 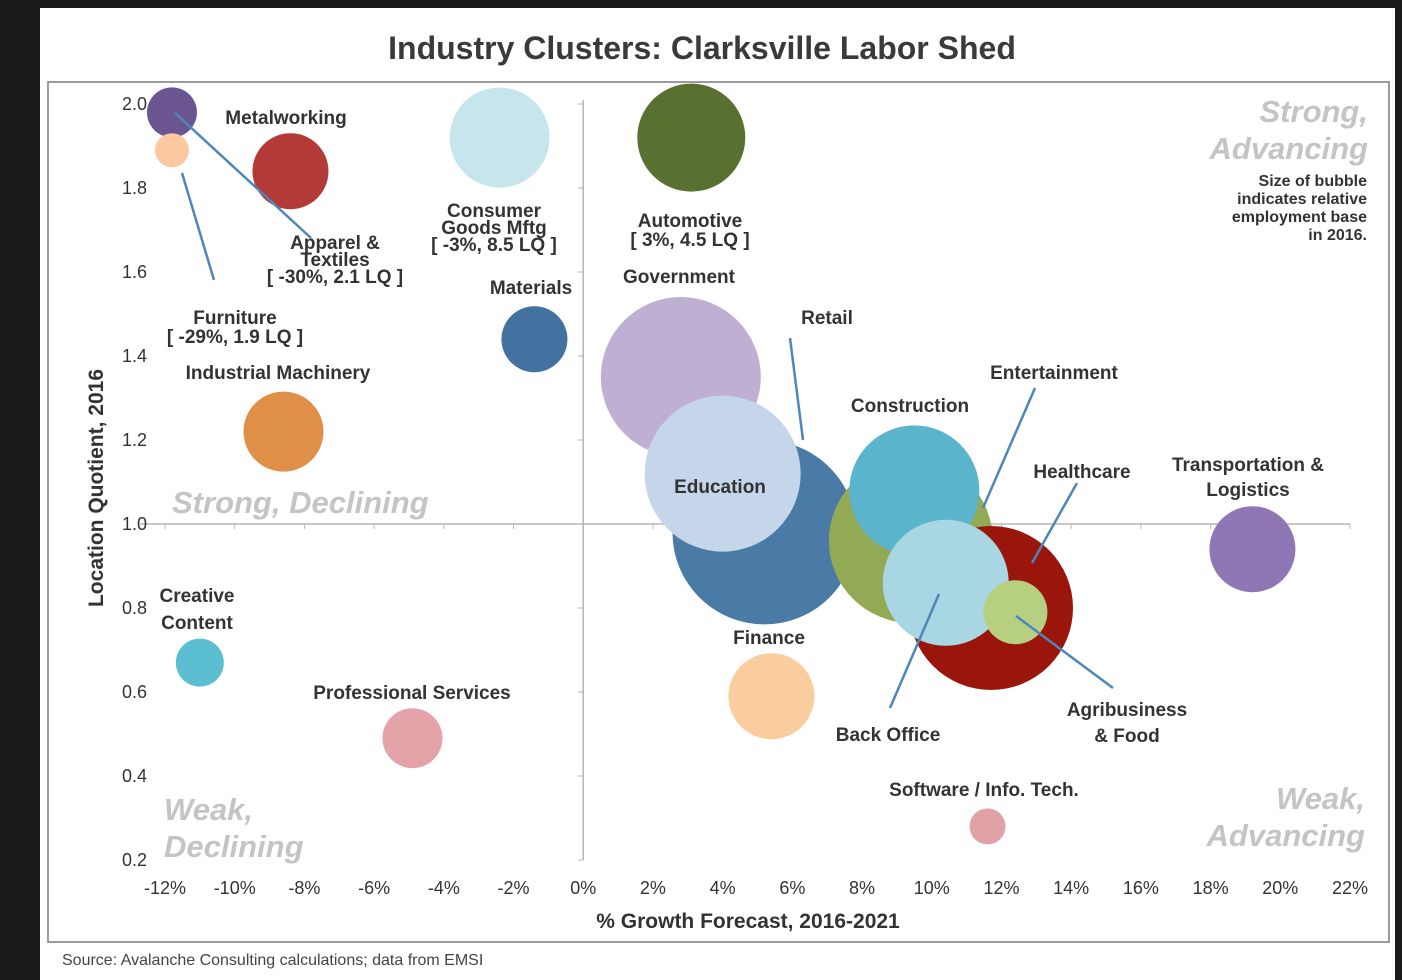 I want to click on x-tick-label: 18%, so click(x=1211, y=888).